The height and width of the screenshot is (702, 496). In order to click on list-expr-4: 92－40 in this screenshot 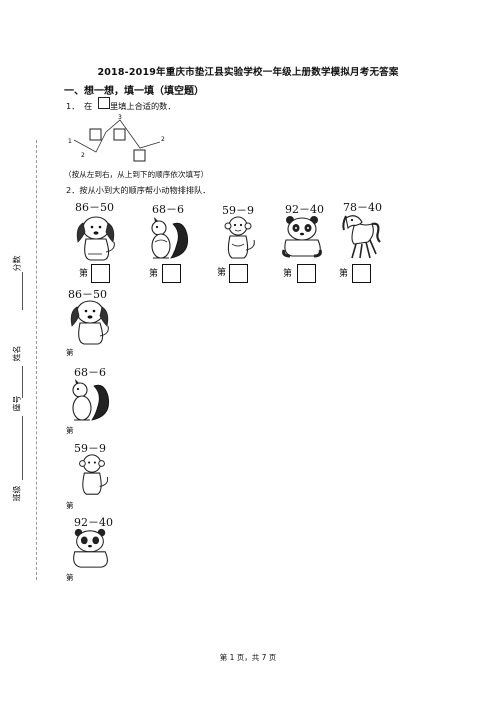, I will do `click(93, 522)`.